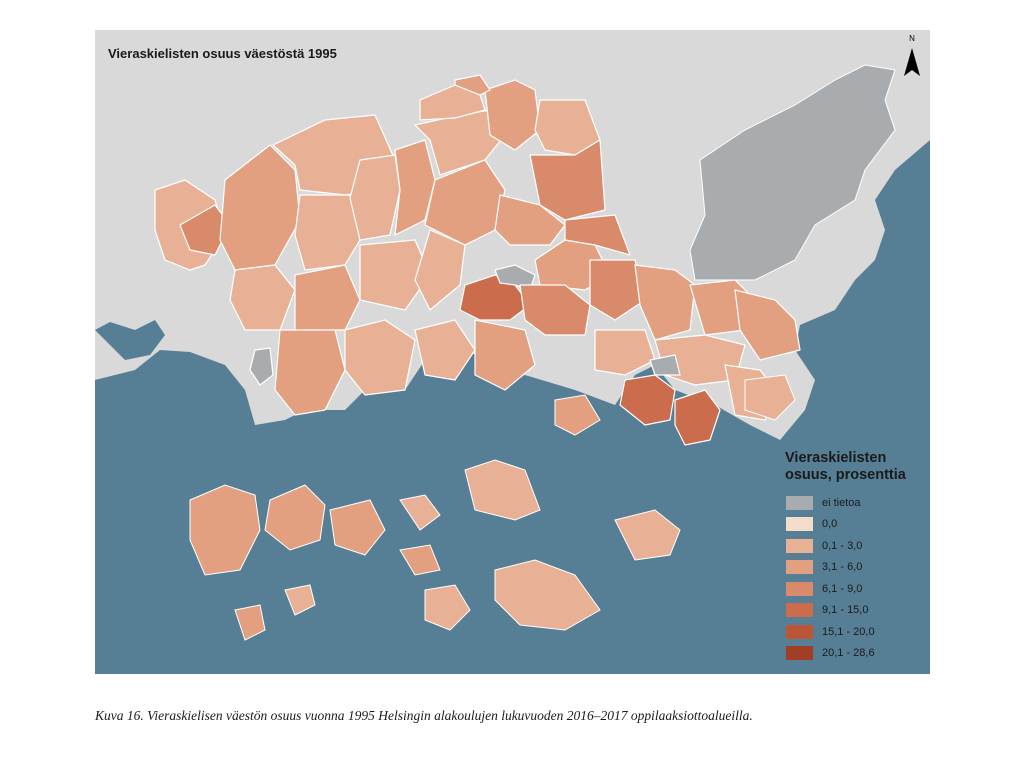 This screenshot has width=1024, height=768. What do you see at coordinates (842, 588) in the screenshot?
I see `legend-label: 6,1 - 9,0` at bounding box center [842, 588].